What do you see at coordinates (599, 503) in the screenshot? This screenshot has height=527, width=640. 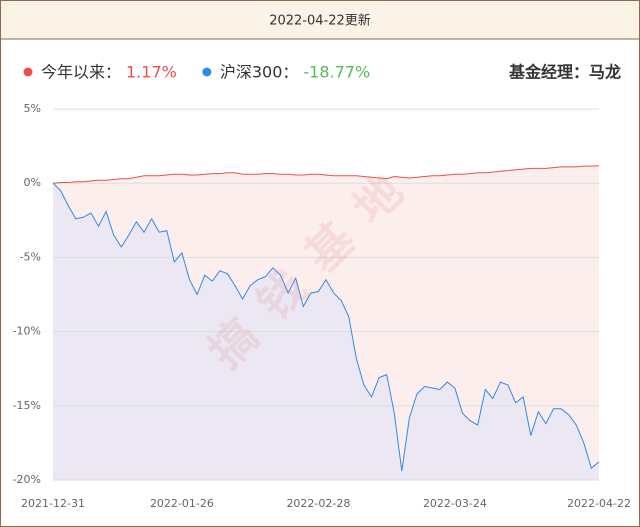 I see `x-tick-label: 2022-04-22` at bounding box center [599, 503].